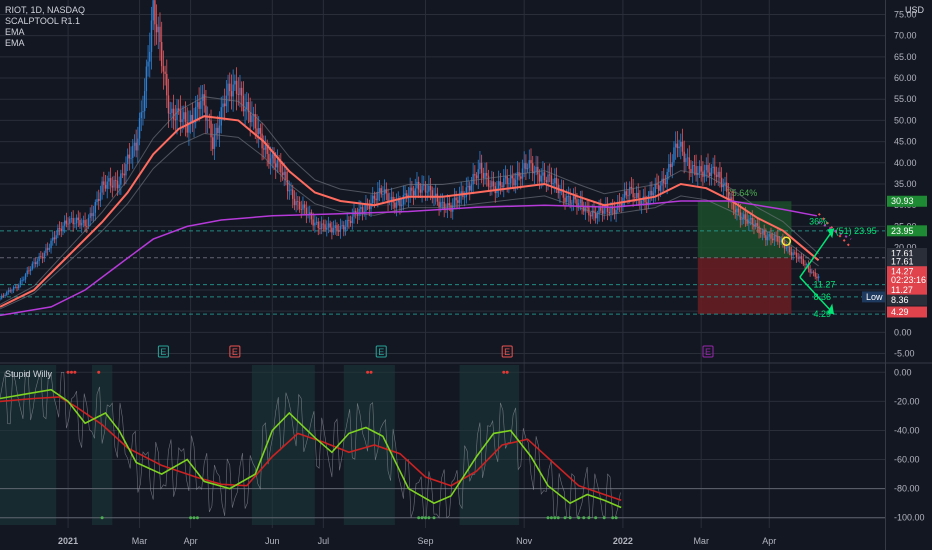 This screenshot has width=932, height=550. Describe the element at coordinates (902, 262) in the screenshot. I see `price-badge-3: 17.61` at that location.